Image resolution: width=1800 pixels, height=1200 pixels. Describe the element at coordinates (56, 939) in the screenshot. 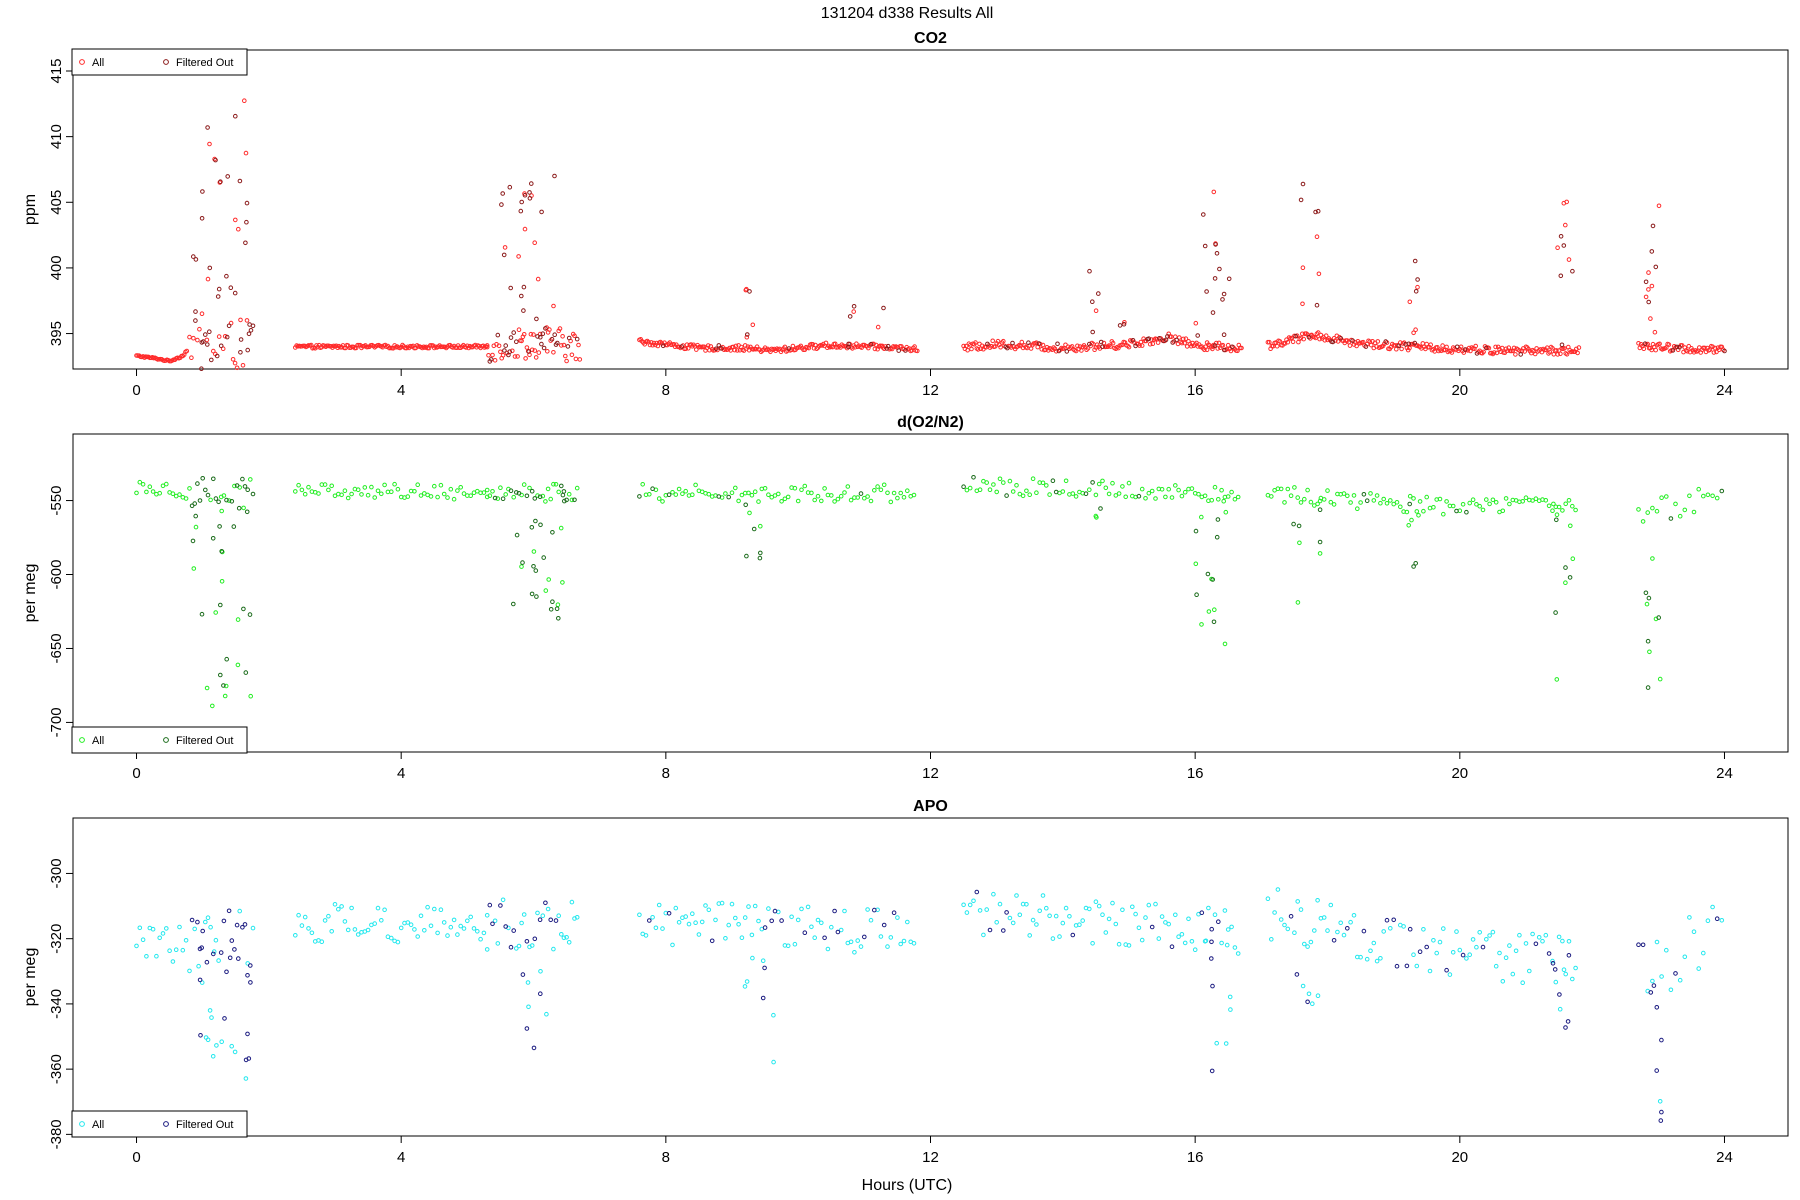

I see `y-tick-label: -320` at that location.